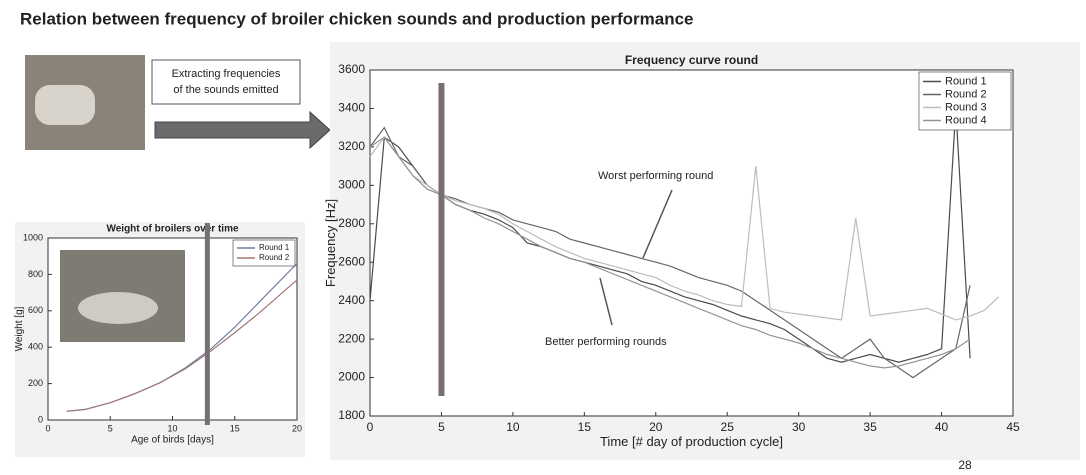  What do you see at coordinates (351, 108) in the screenshot?
I see `y-tick-label: 3400` at bounding box center [351, 108].